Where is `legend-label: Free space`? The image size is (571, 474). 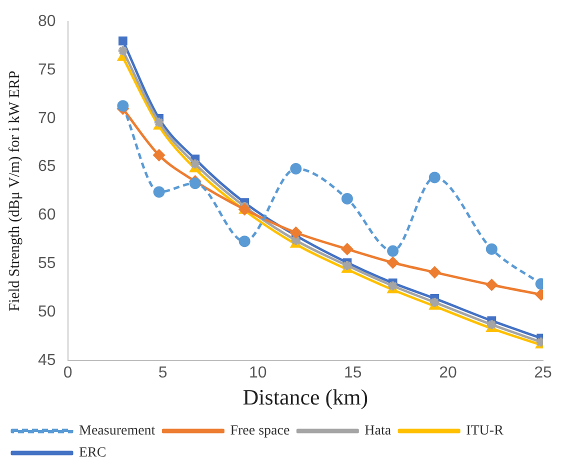
legend-label: Free space is located at coordinates (260, 431).